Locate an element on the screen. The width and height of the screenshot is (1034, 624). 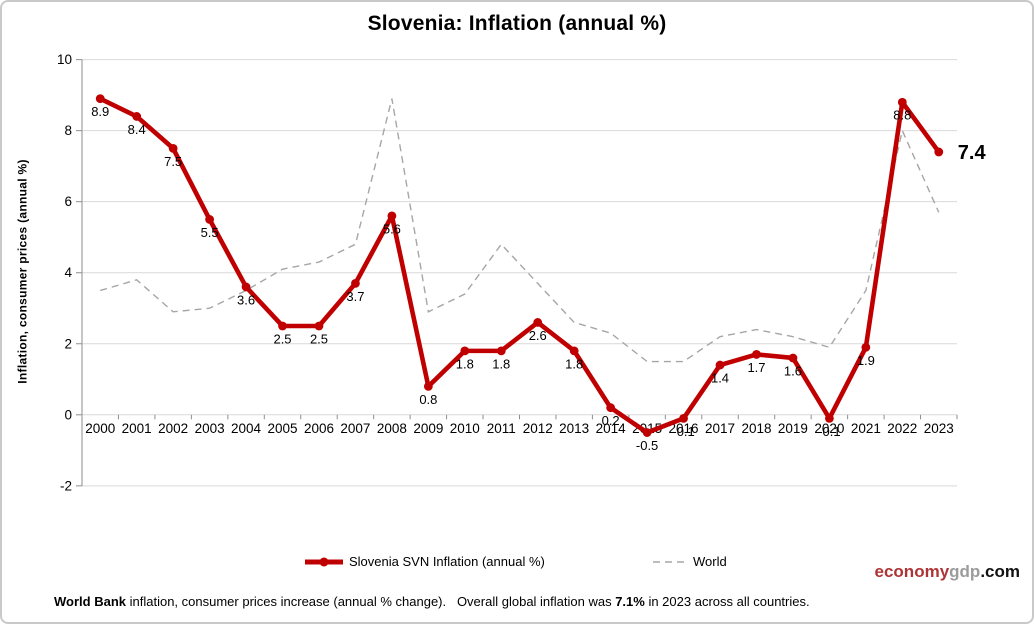
x-tick-label: 2001 is located at coordinates (137, 428).